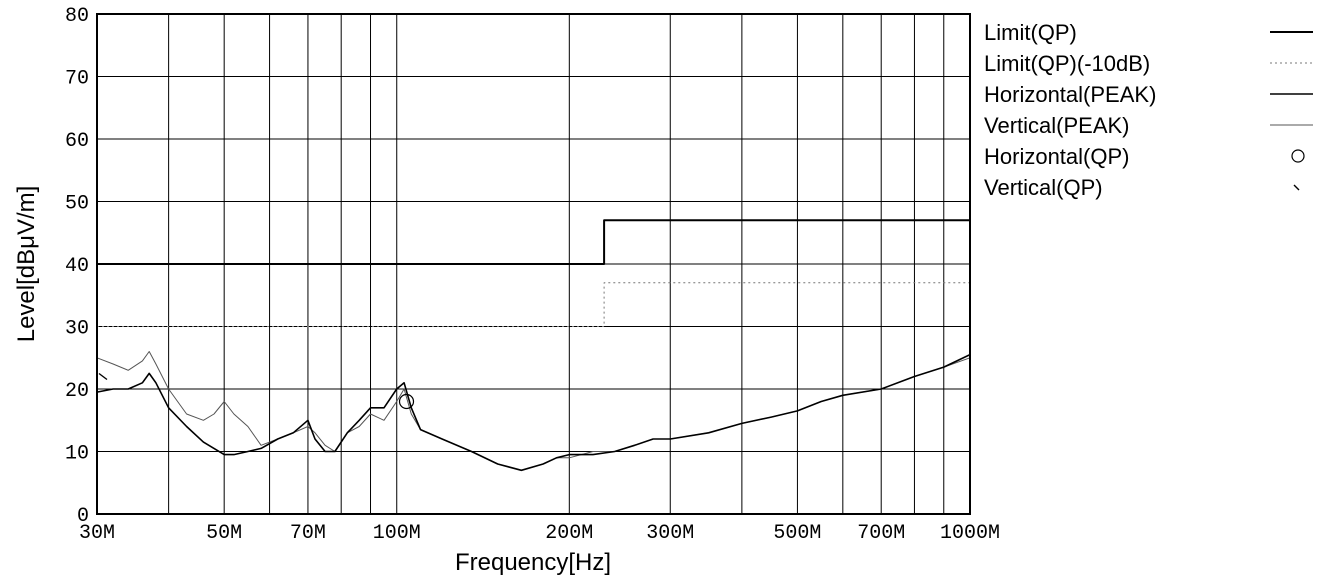  Describe the element at coordinates (77, 391) in the screenshot. I see `y-tick-label: 20` at that location.